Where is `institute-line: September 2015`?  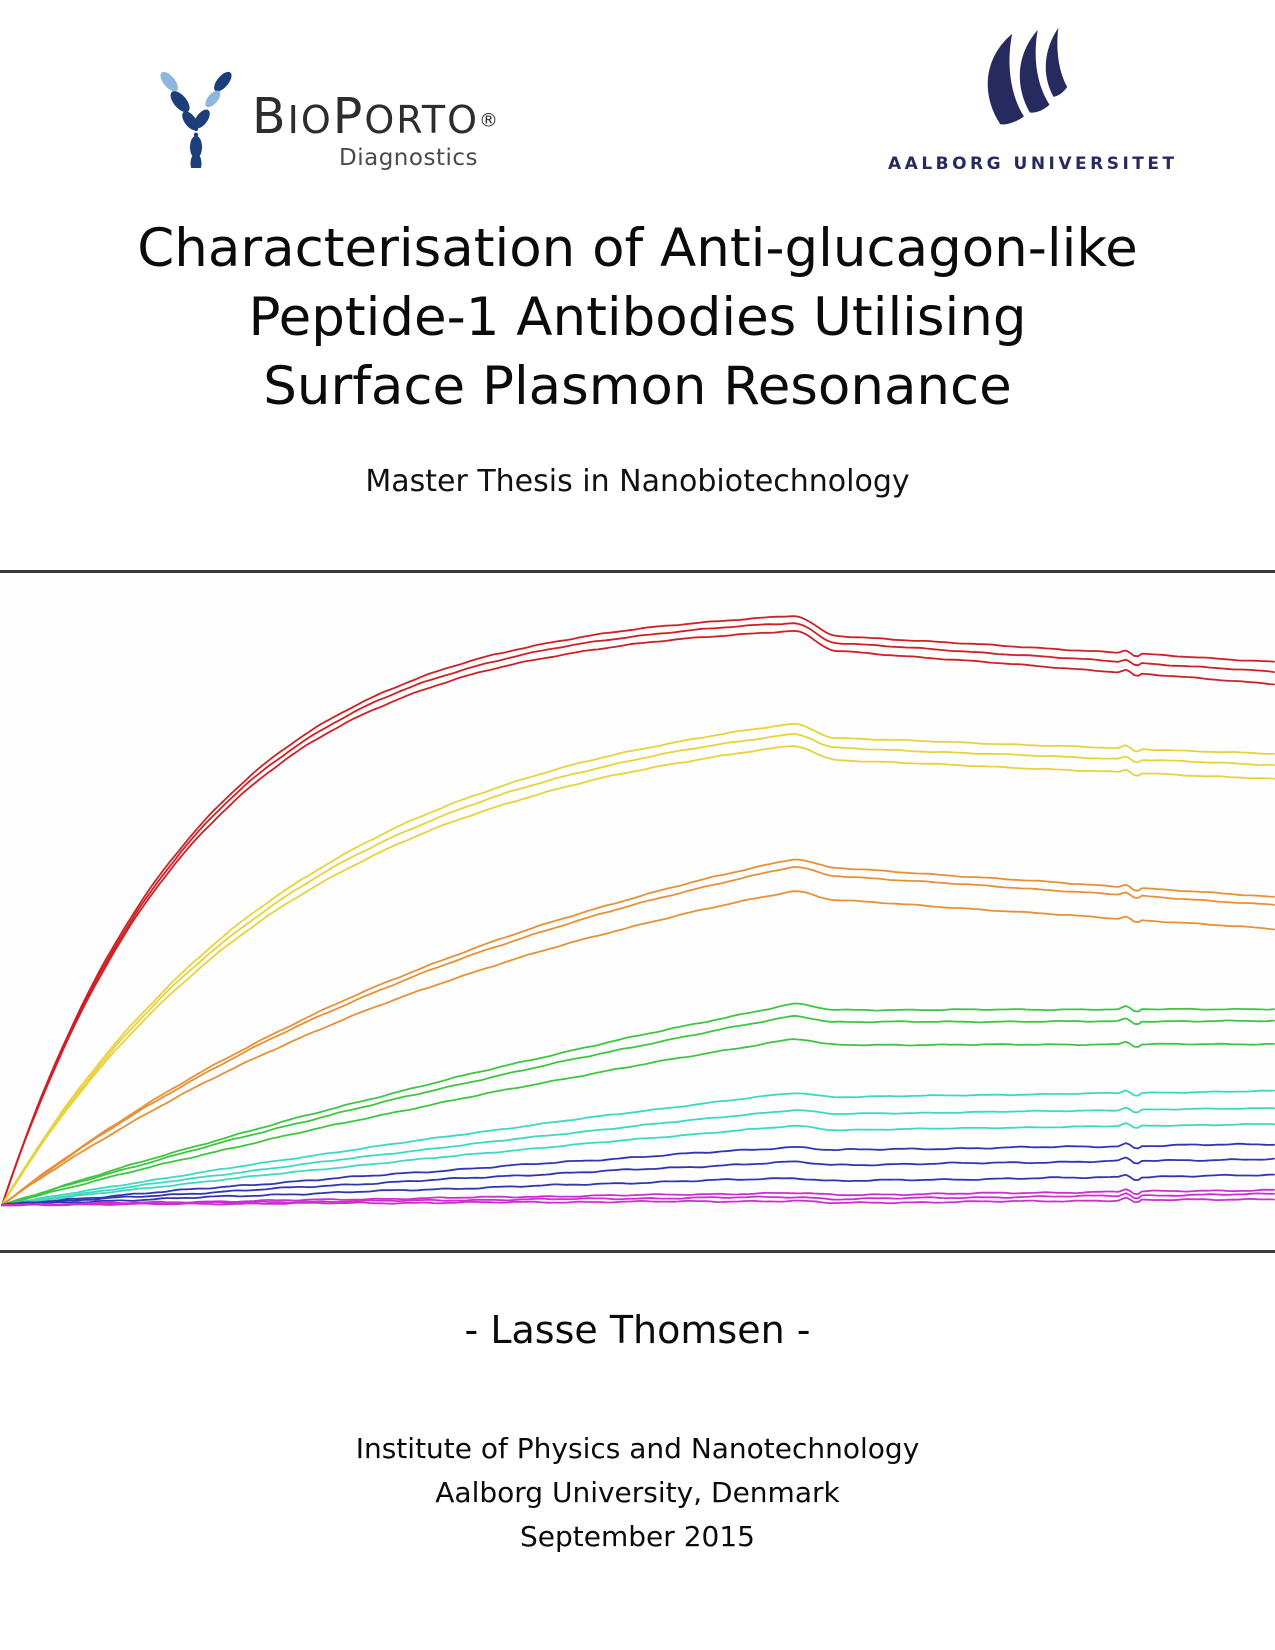
institute-line: September 2015 is located at coordinates (637, 1536).